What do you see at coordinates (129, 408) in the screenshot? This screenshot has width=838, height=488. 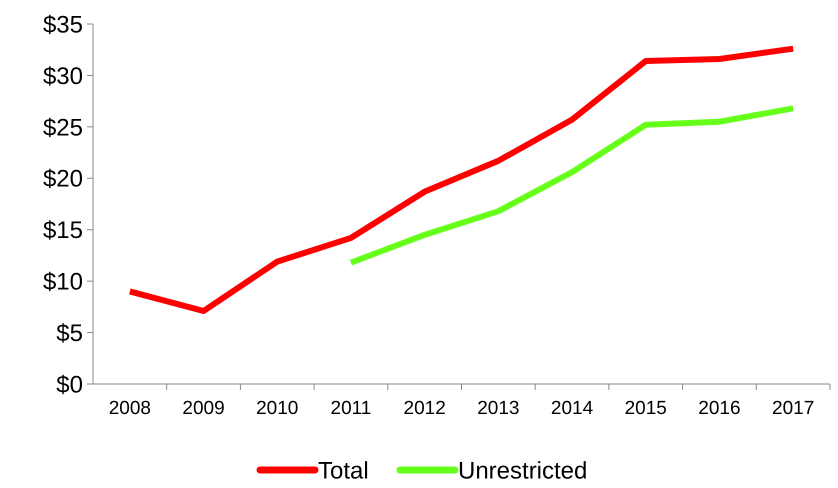 I see `x-tick-label: 2008` at bounding box center [129, 408].